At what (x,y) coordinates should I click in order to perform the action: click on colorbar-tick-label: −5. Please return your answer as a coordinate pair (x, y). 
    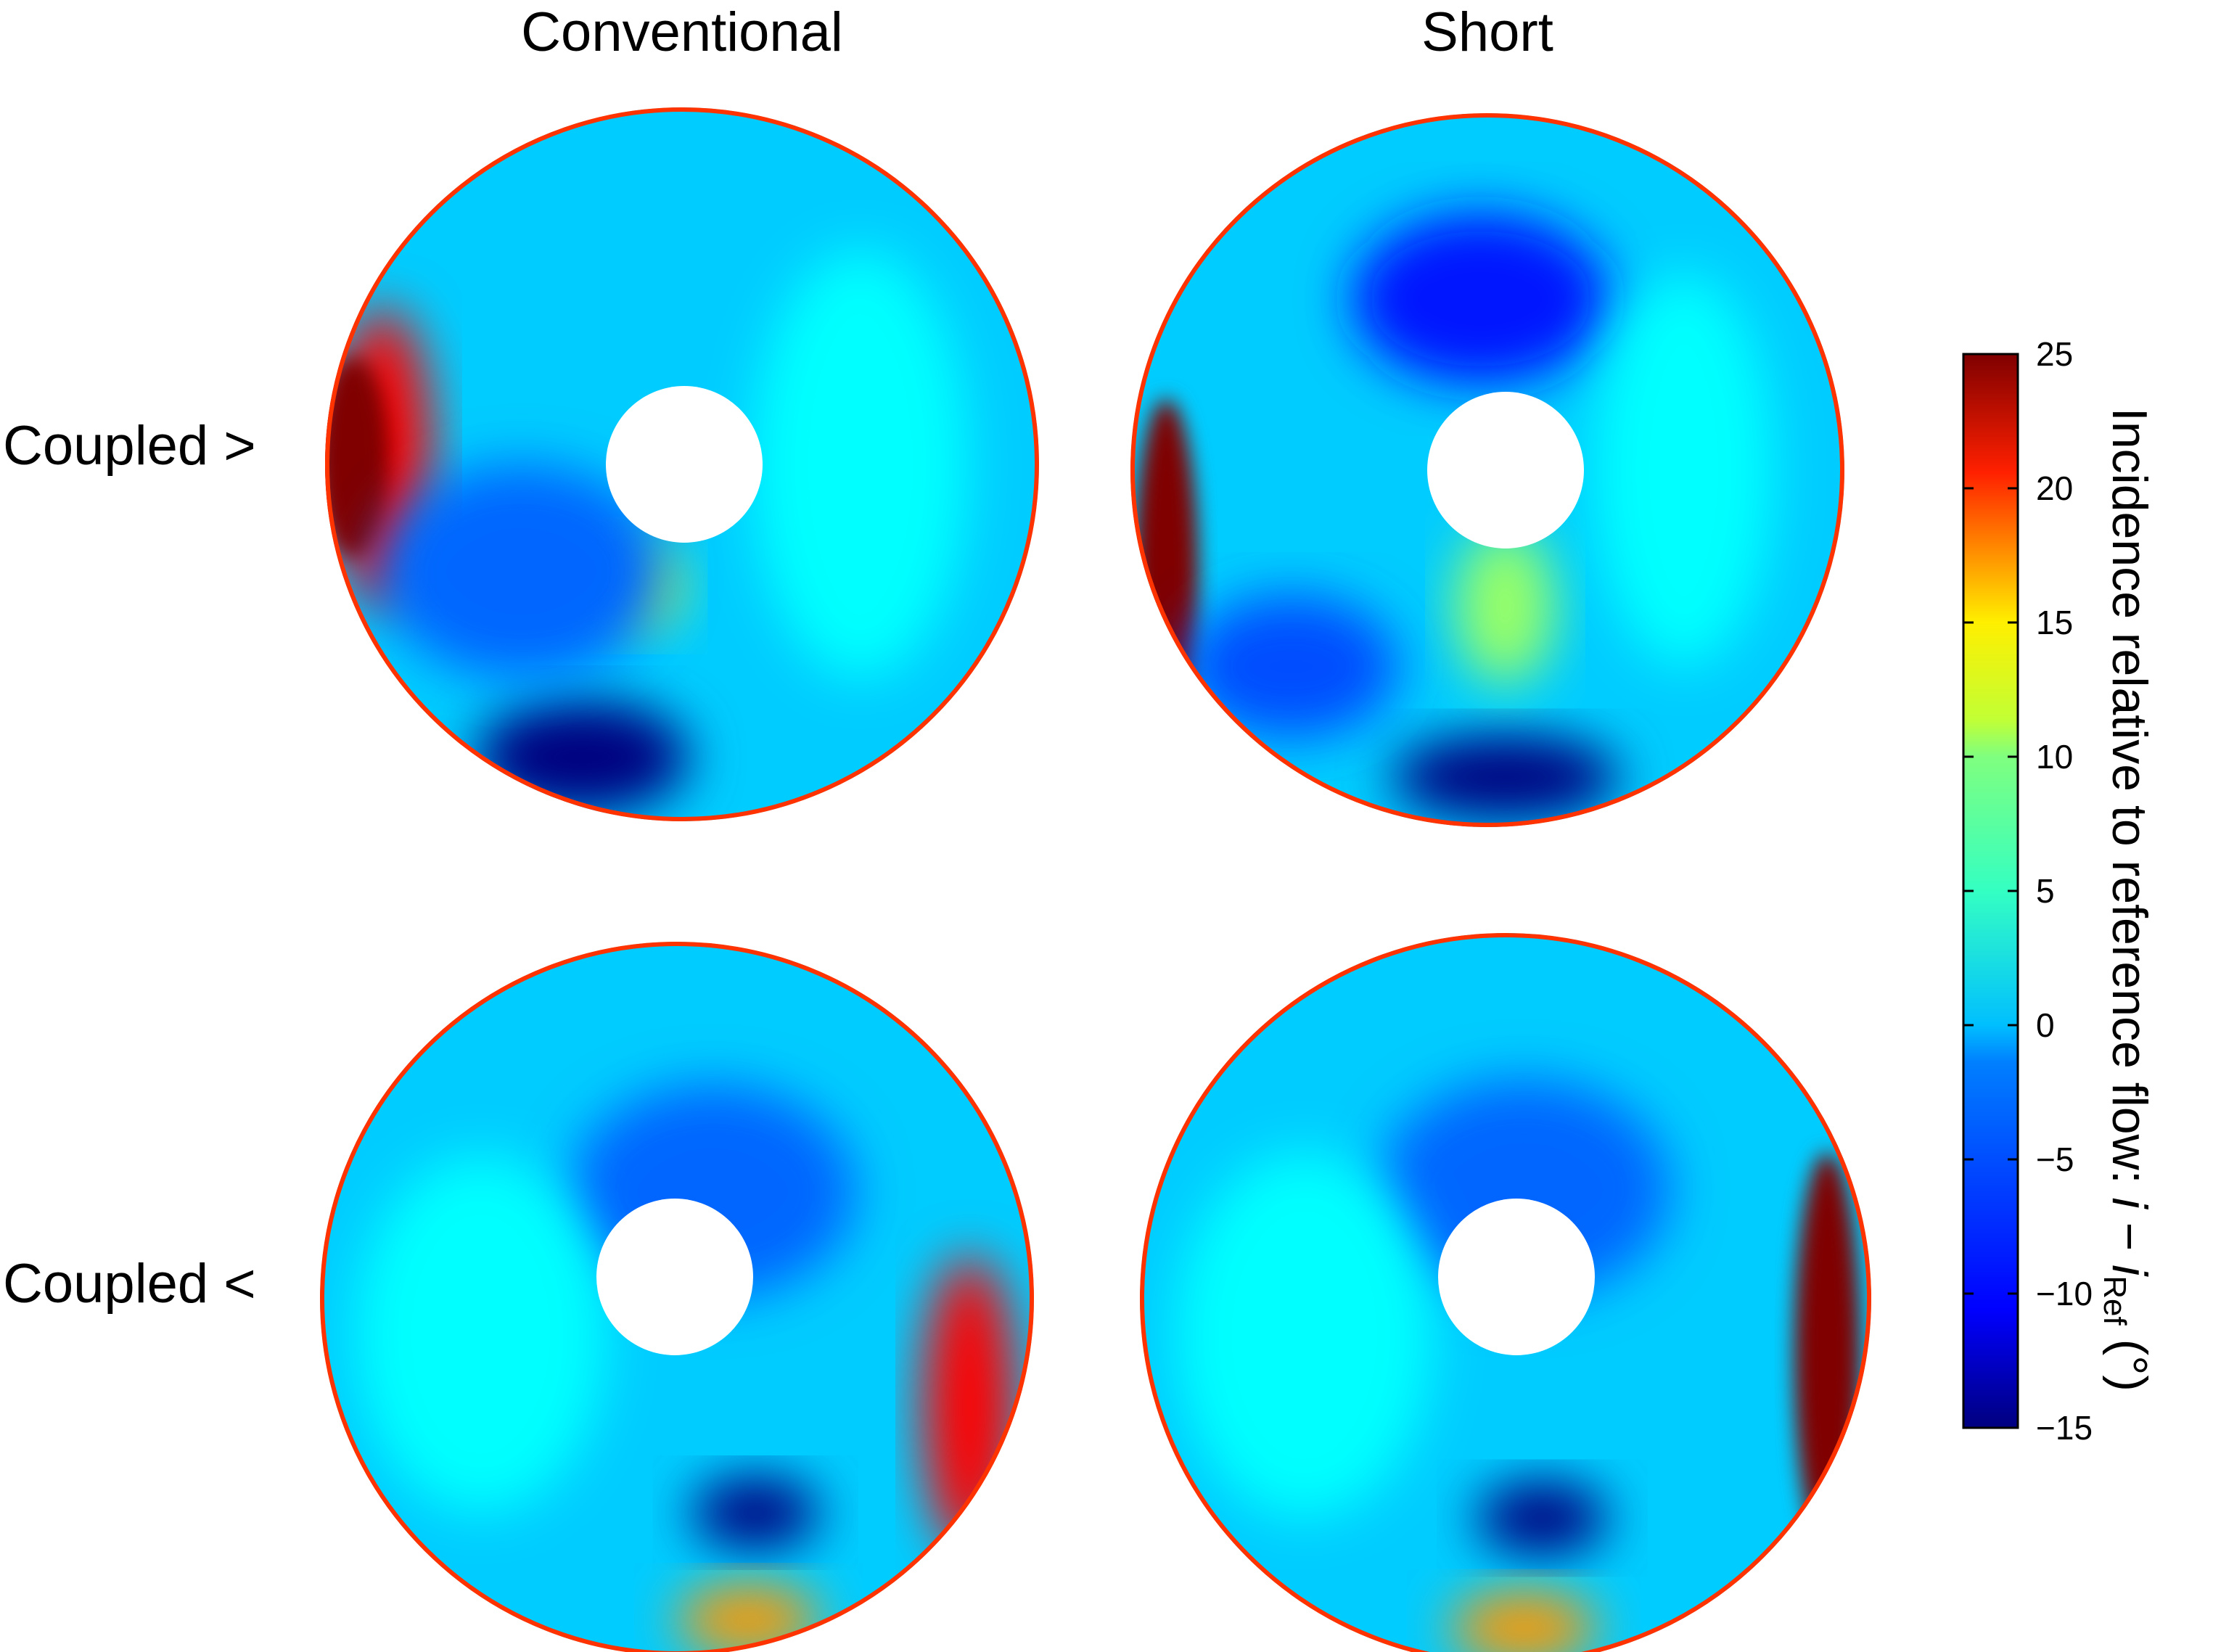
    Looking at the image, I should click on (2055, 1159).